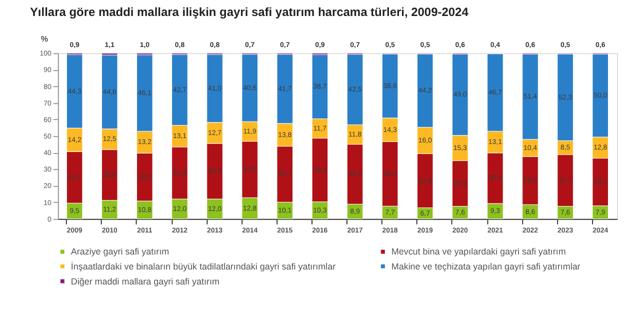  Describe the element at coordinates (203, 266) in the screenshot. I see `legend-label: İnşaatlardaki ve binaların büyük tadilatlarındaki gayri safi yatırımlar` at that location.